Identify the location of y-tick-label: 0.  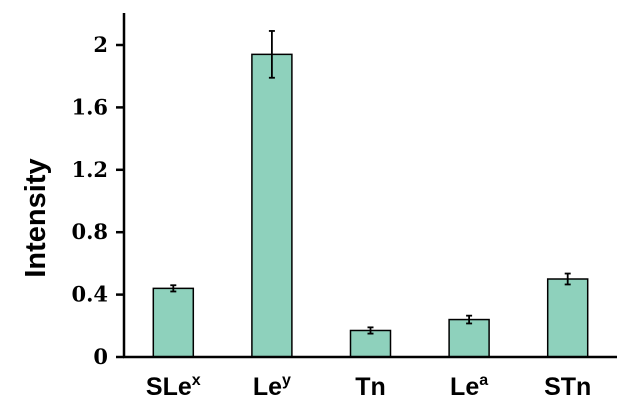
(100, 356).